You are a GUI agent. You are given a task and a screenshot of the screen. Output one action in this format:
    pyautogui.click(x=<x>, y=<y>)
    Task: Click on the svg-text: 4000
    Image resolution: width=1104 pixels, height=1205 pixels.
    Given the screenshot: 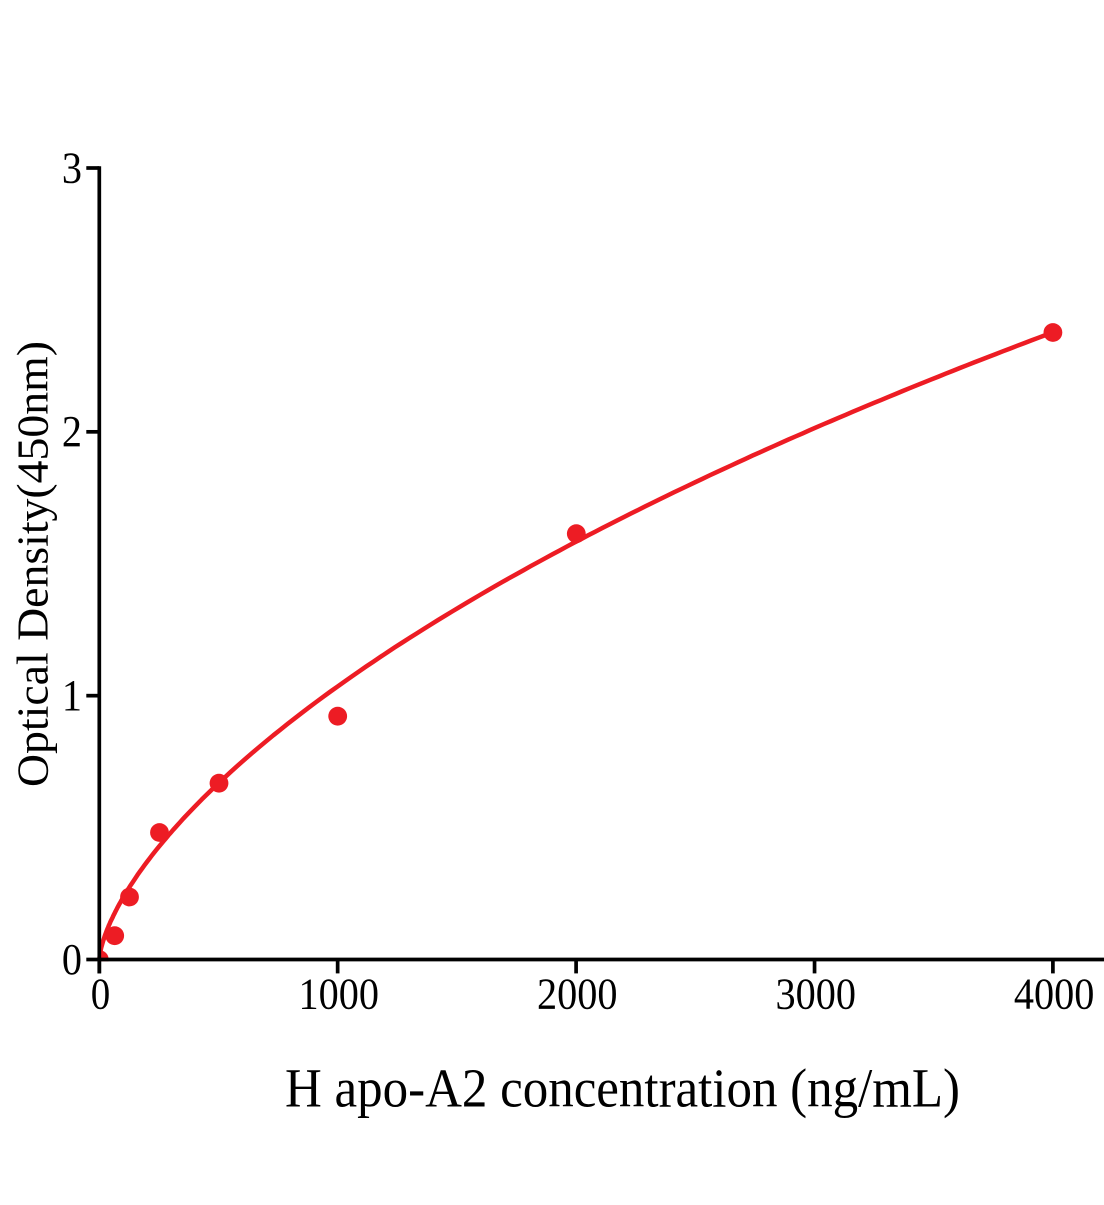 What is the action you would take?
    pyautogui.click(x=1054, y=994)
    